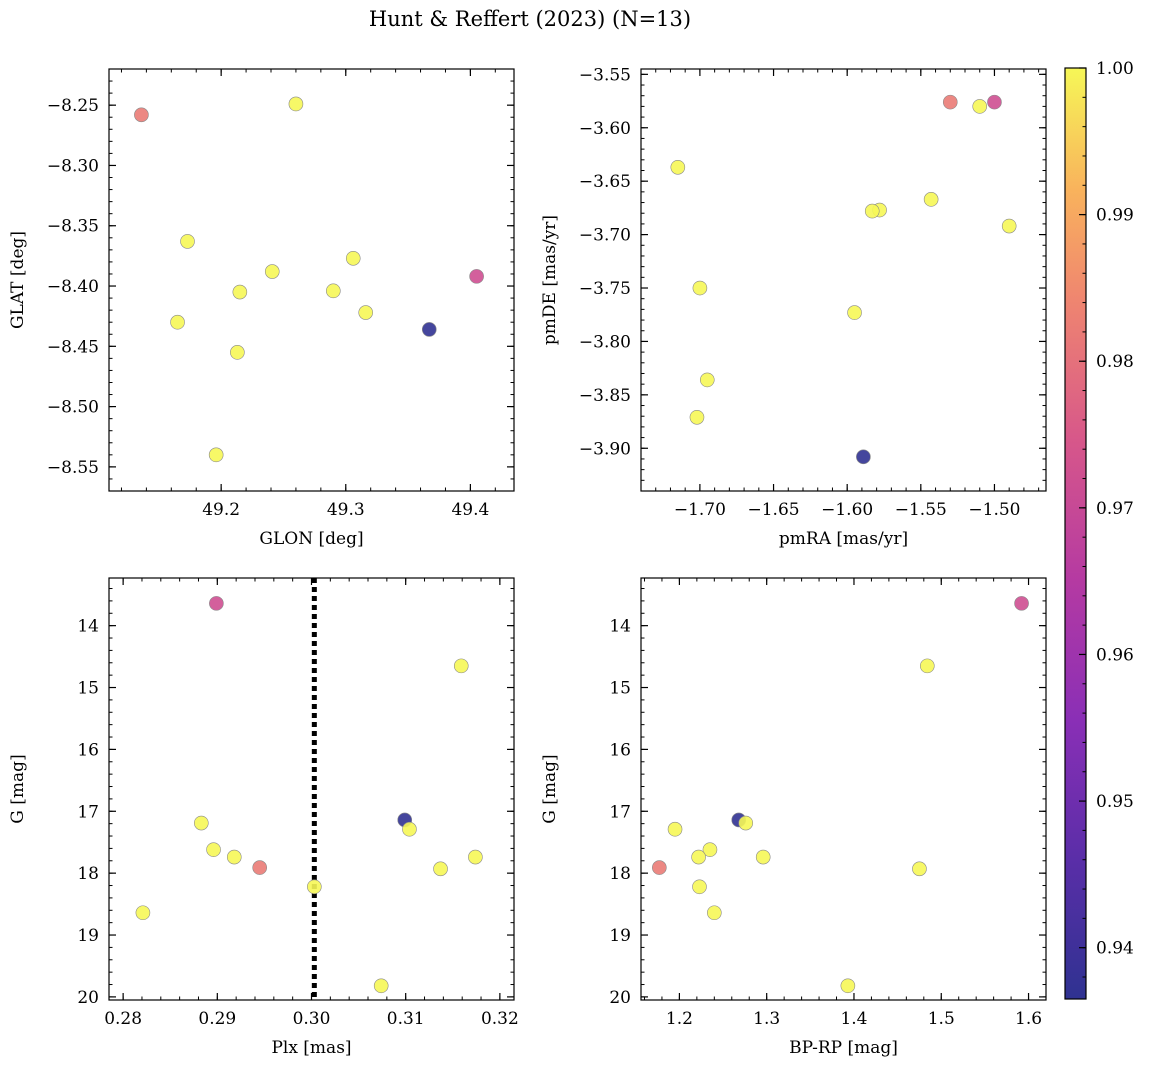 This screenshot has height=1068, width=1149. Describe the element at coordinates (605, 75) in the screenshot. I see `y-tick-label: −3.55` at that location.